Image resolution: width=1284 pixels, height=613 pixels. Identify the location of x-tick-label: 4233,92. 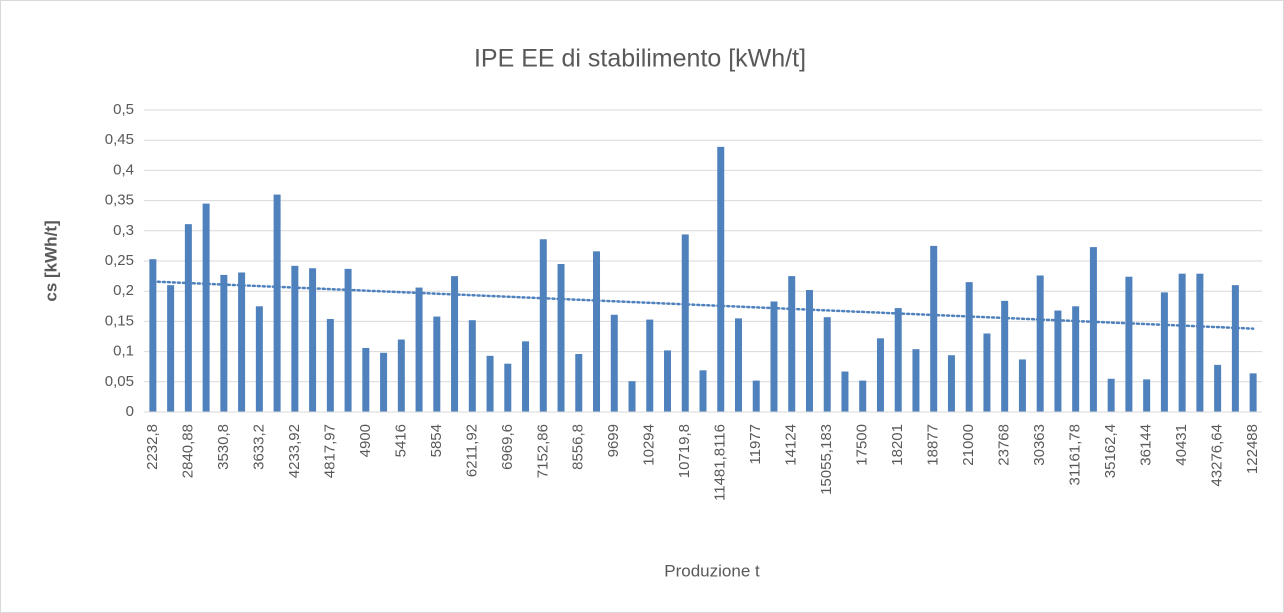
(294, 451).